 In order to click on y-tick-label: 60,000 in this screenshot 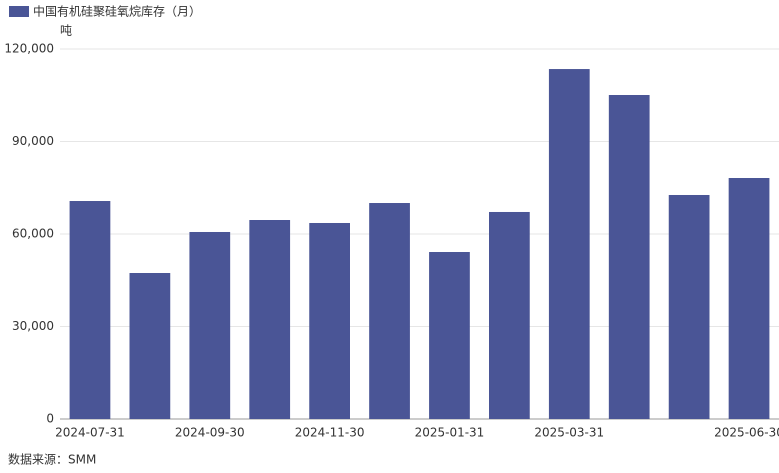, I will do `click(33, 234)`.